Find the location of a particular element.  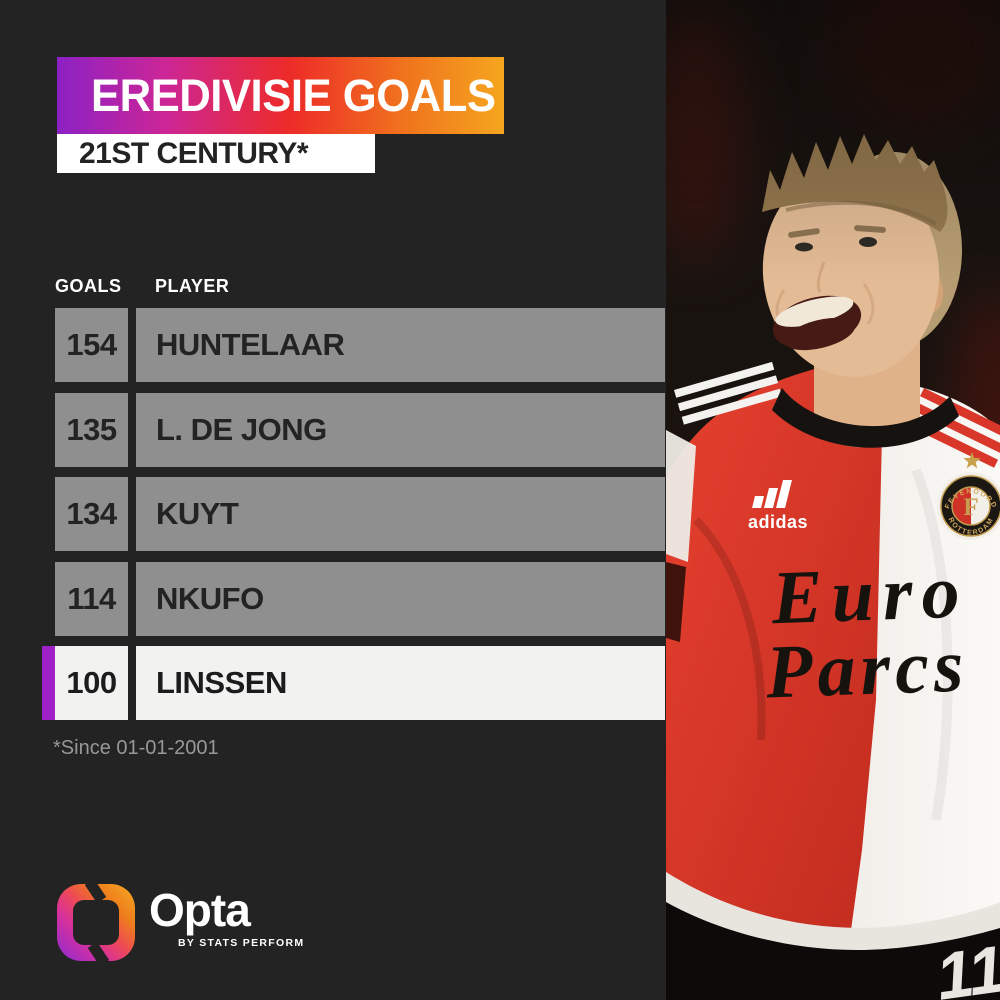

title-banner: EREDIVISIE GOALS is located at coordinates (280, 95).